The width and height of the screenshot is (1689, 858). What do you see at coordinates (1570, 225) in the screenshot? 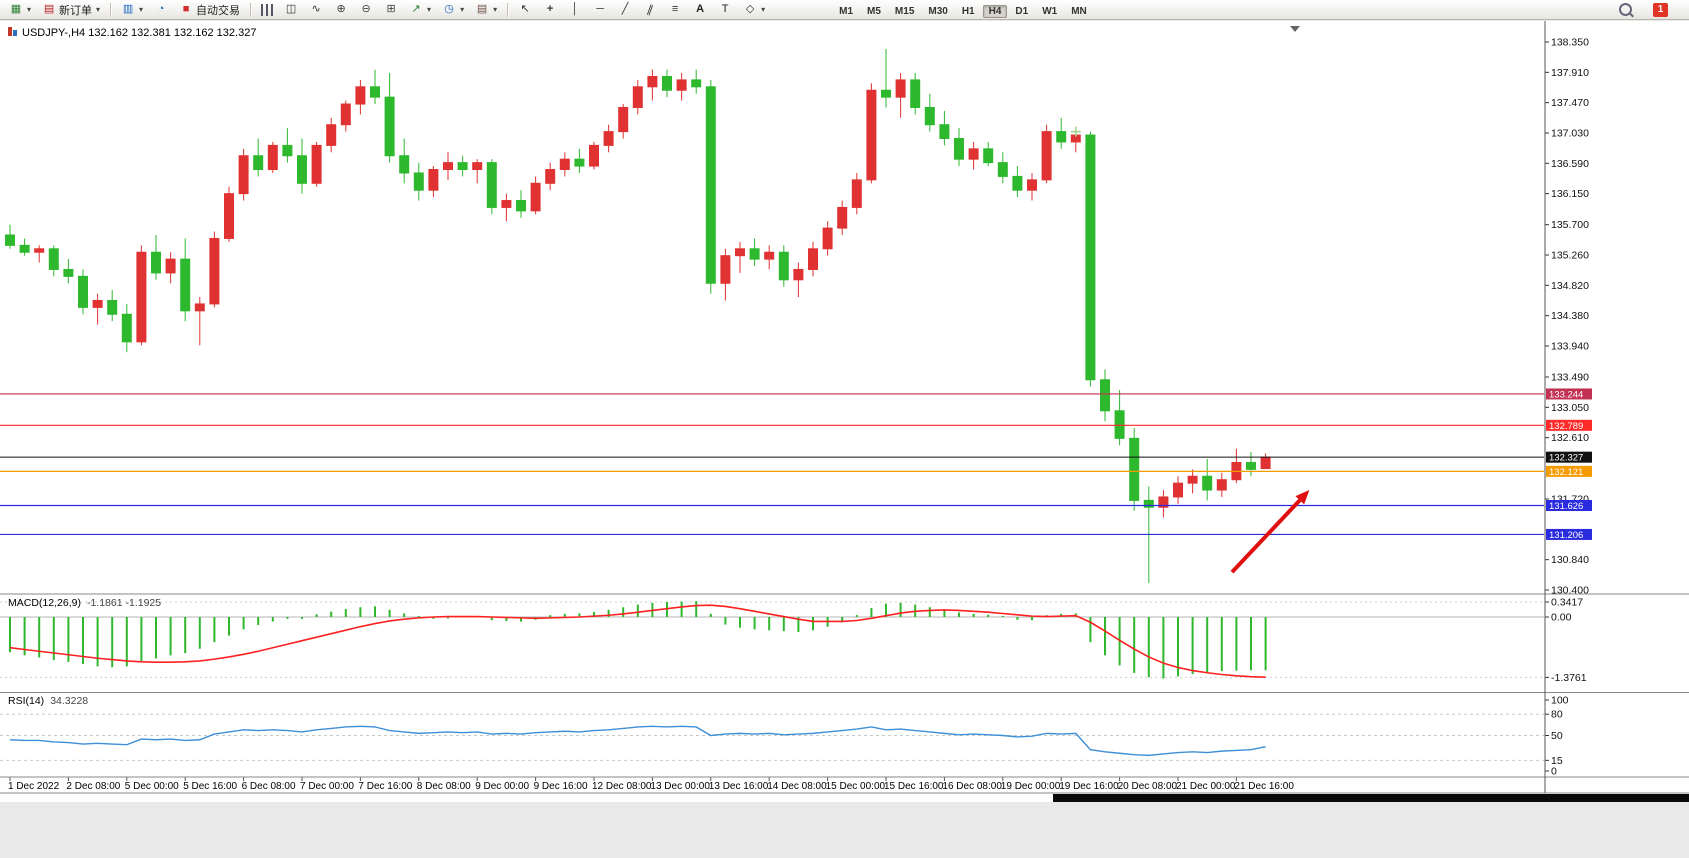
I see `svg-text: 135.700` at bounding box center [1570, 225].